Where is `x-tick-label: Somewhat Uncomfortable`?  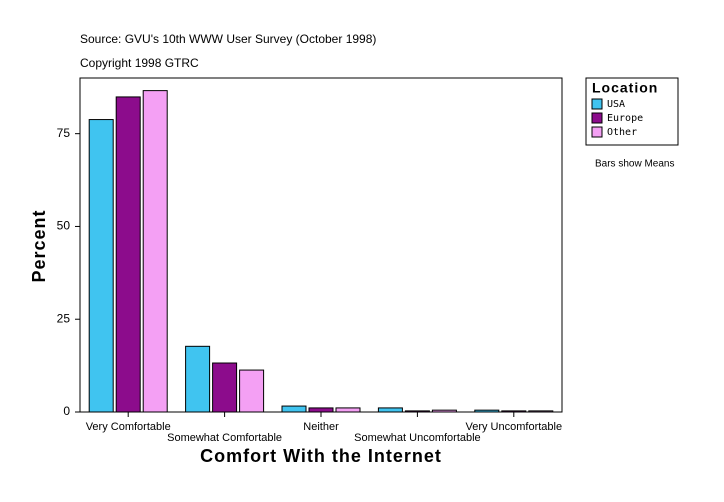 x-tick-label: Somewhat Uncomfortable is located at coordinates (417, 438).